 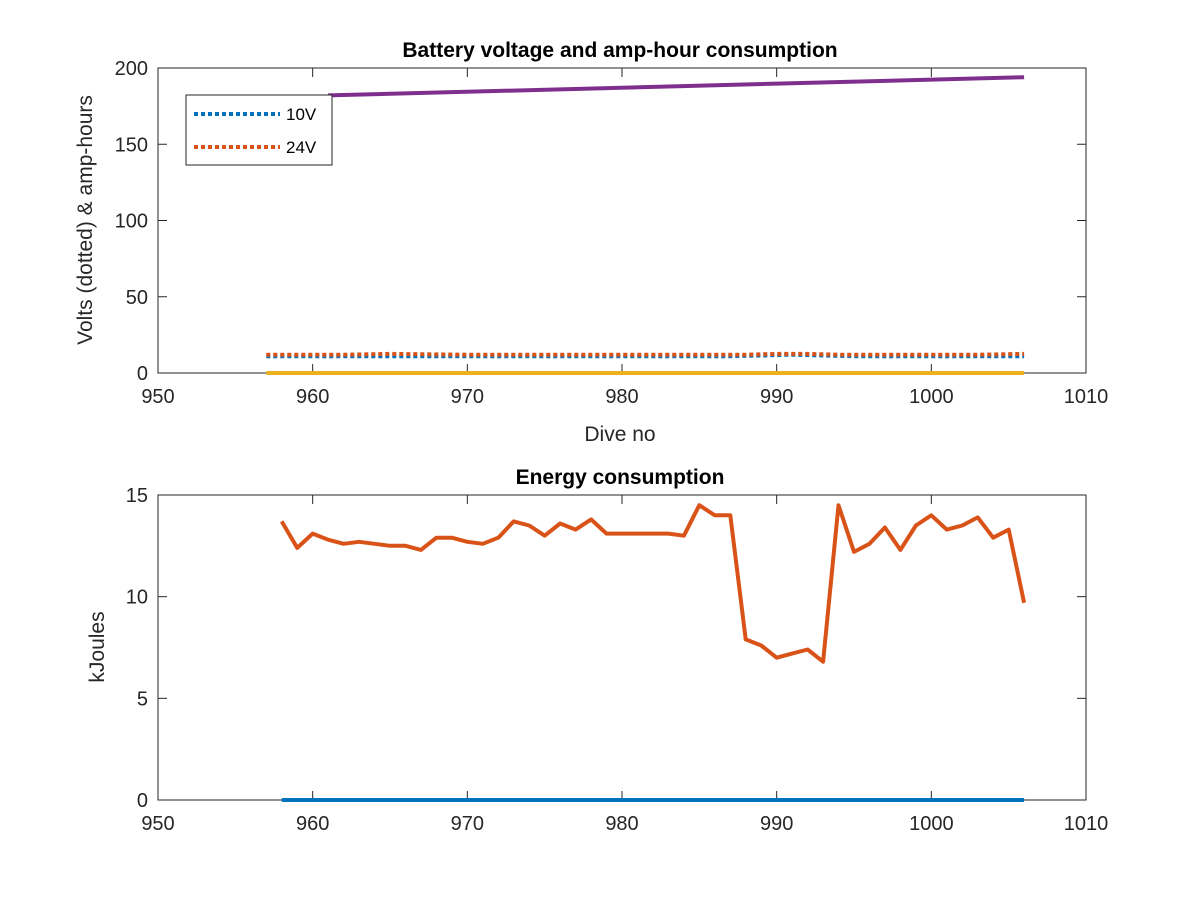 I want to click on energy-x-tick-label: 1010, so click(x=1086, y=824).